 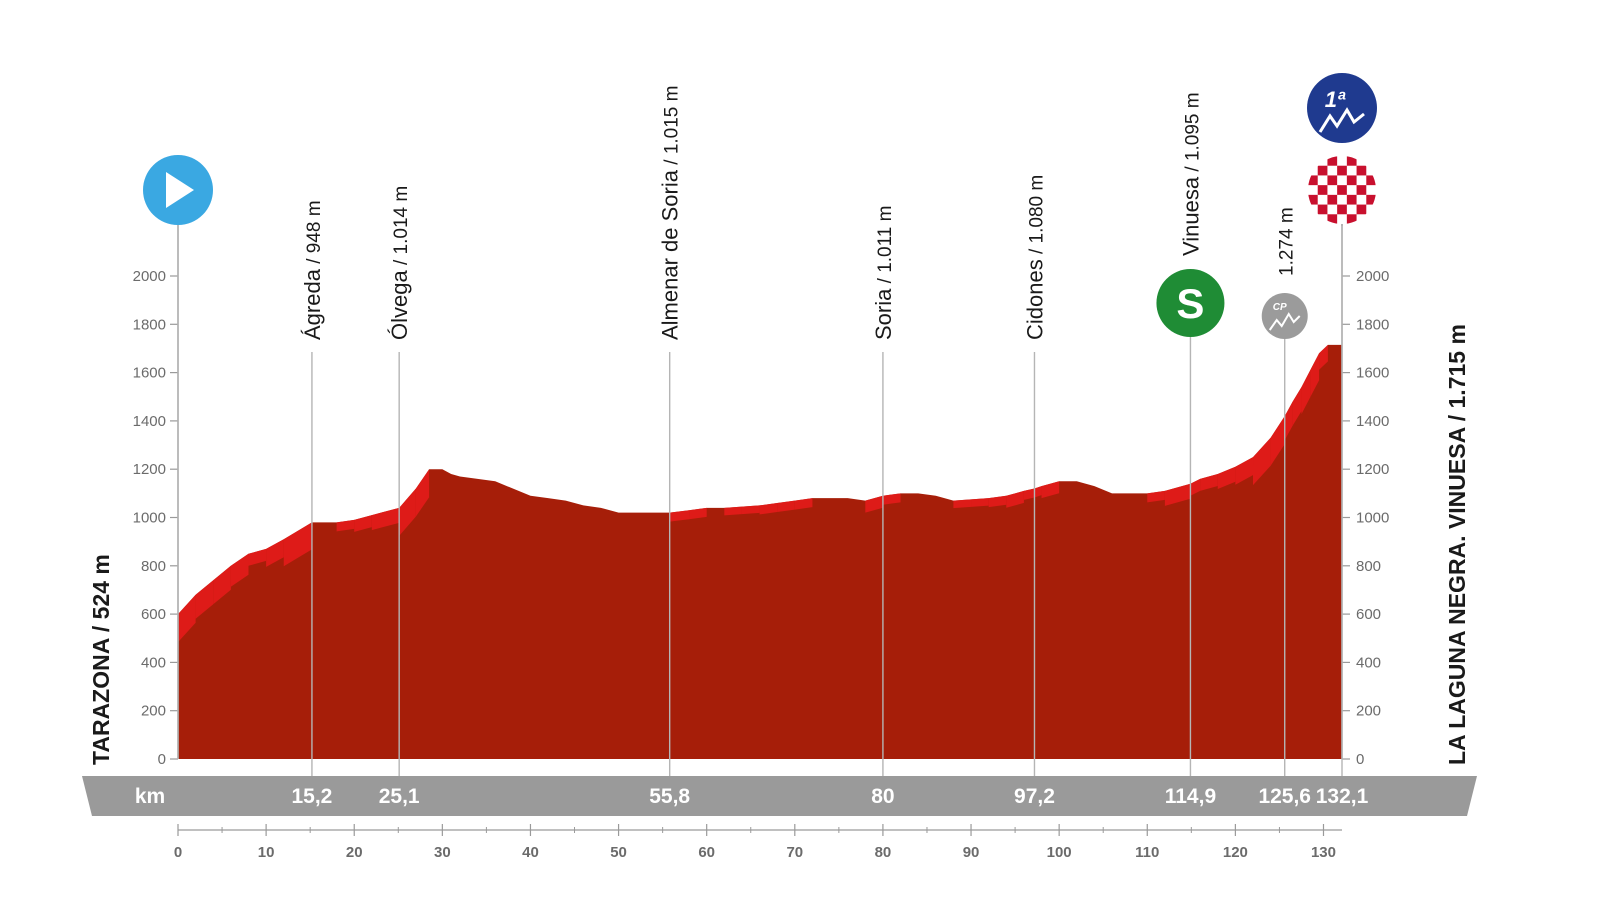 I want to click on play-icon-triangle, so click(x=180, y=190).